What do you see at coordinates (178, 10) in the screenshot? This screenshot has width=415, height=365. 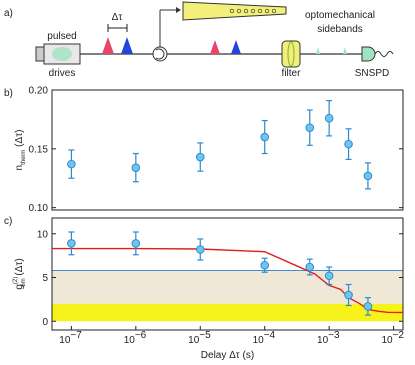 I see `arrow` at bounding box center [178, 10].